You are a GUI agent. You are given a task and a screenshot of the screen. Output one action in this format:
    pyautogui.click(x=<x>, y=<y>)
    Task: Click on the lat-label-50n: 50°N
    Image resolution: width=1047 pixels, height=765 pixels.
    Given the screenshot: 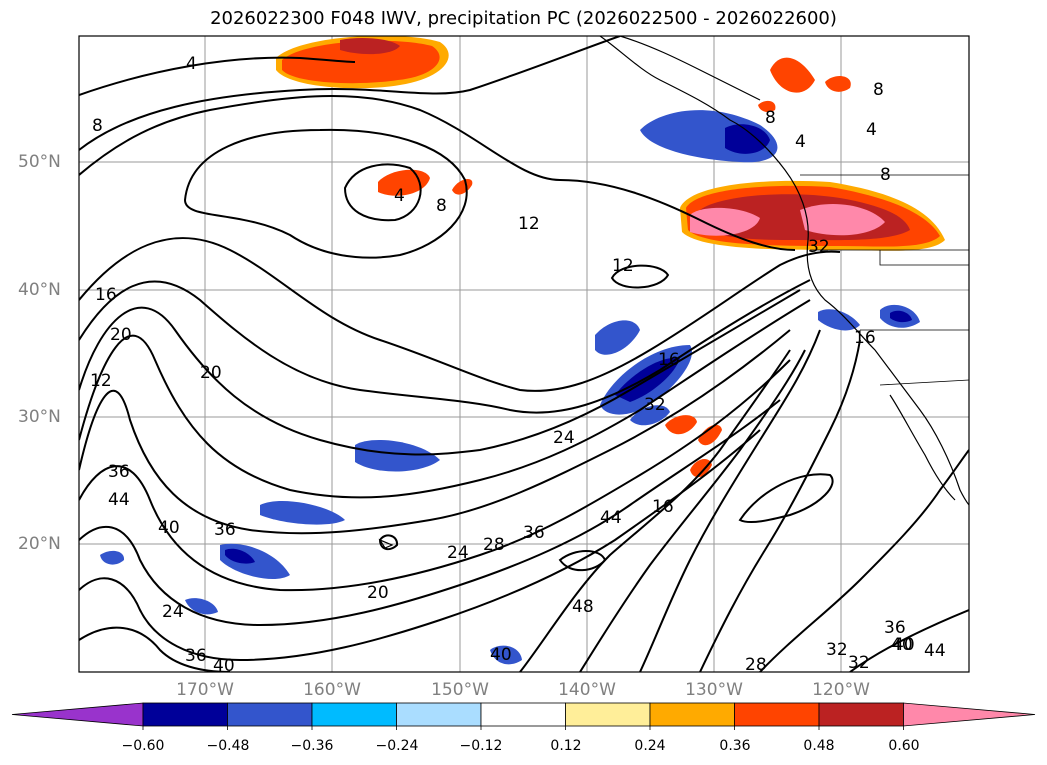 What is the action you would take?
    pyautogui.click(x=39, y=162)
    